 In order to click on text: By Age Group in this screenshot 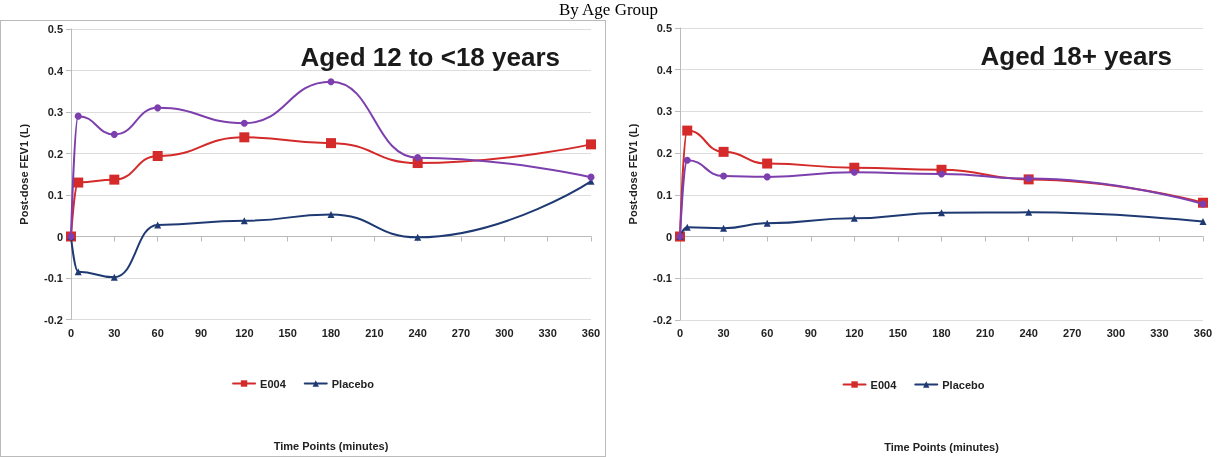, I will do `click(608, 10)`.